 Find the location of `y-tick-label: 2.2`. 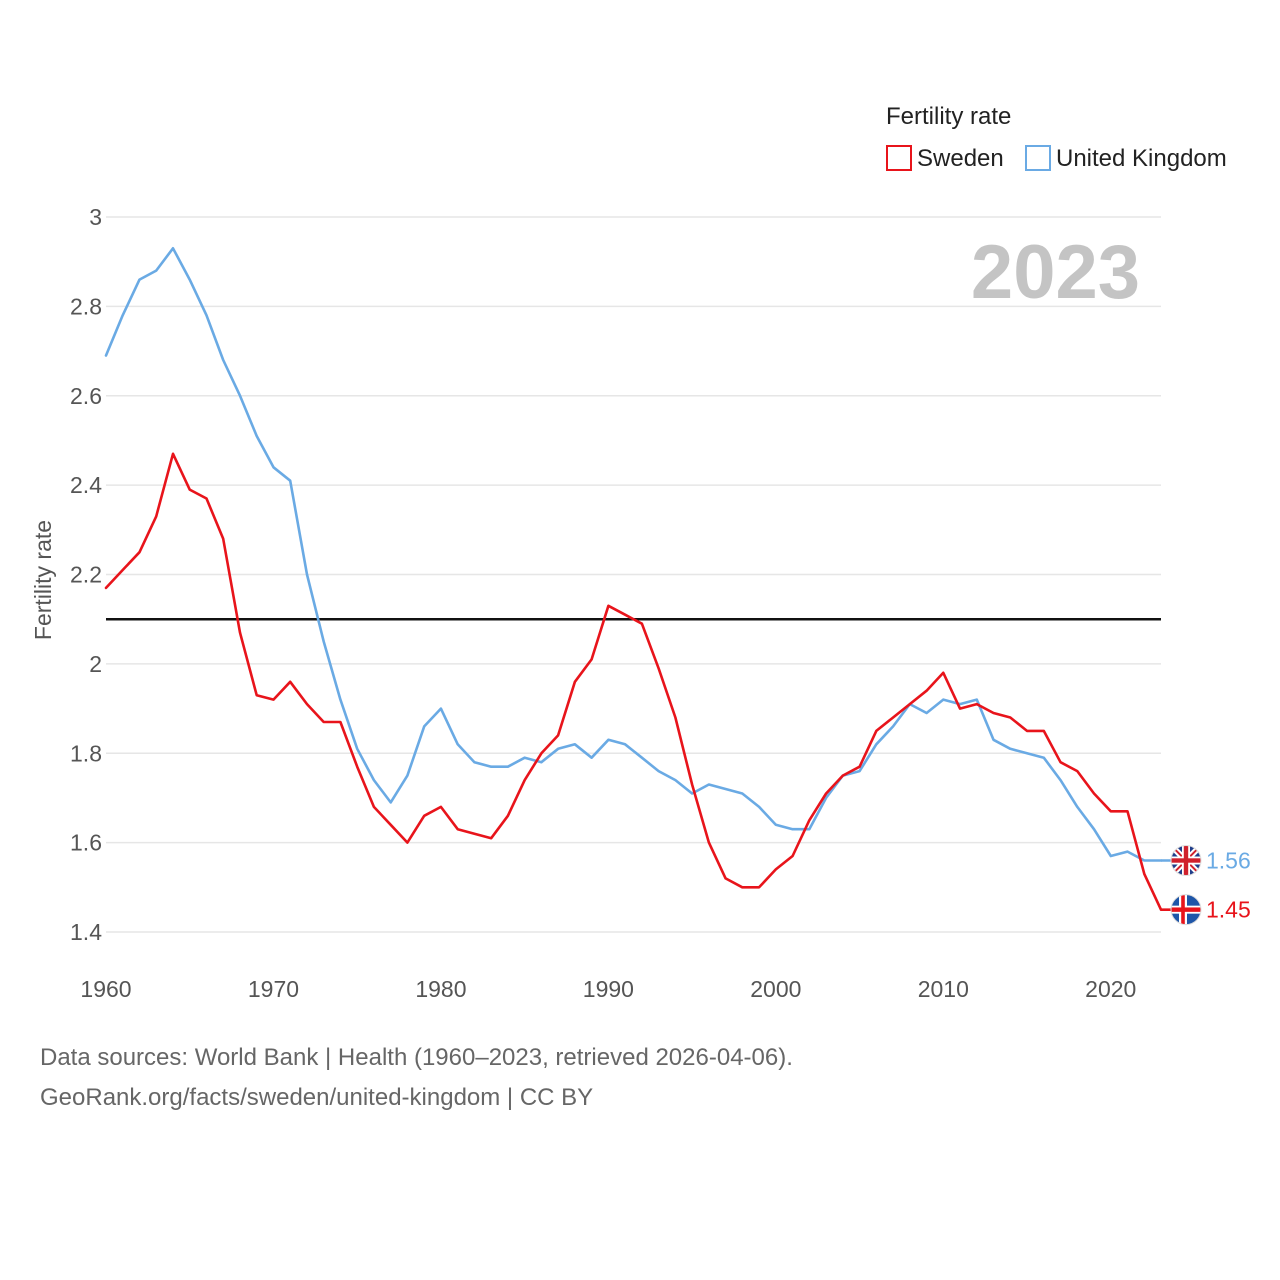

y-tick-label: 2.2 is located at coordinates (86, 575).